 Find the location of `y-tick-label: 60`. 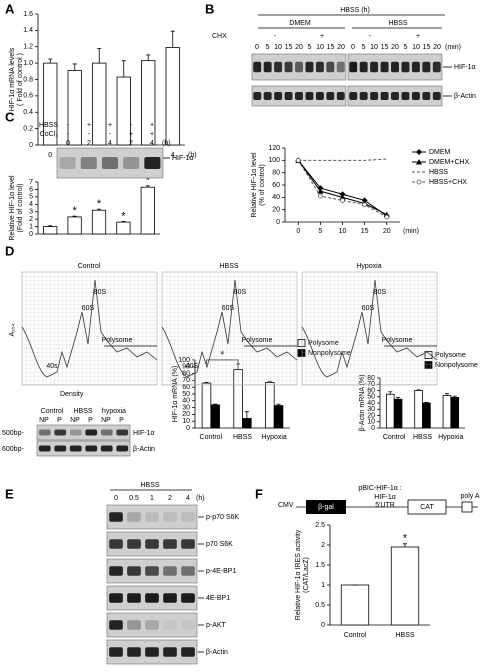

y-tick-label: 60 is located at coordinates (276, 185).